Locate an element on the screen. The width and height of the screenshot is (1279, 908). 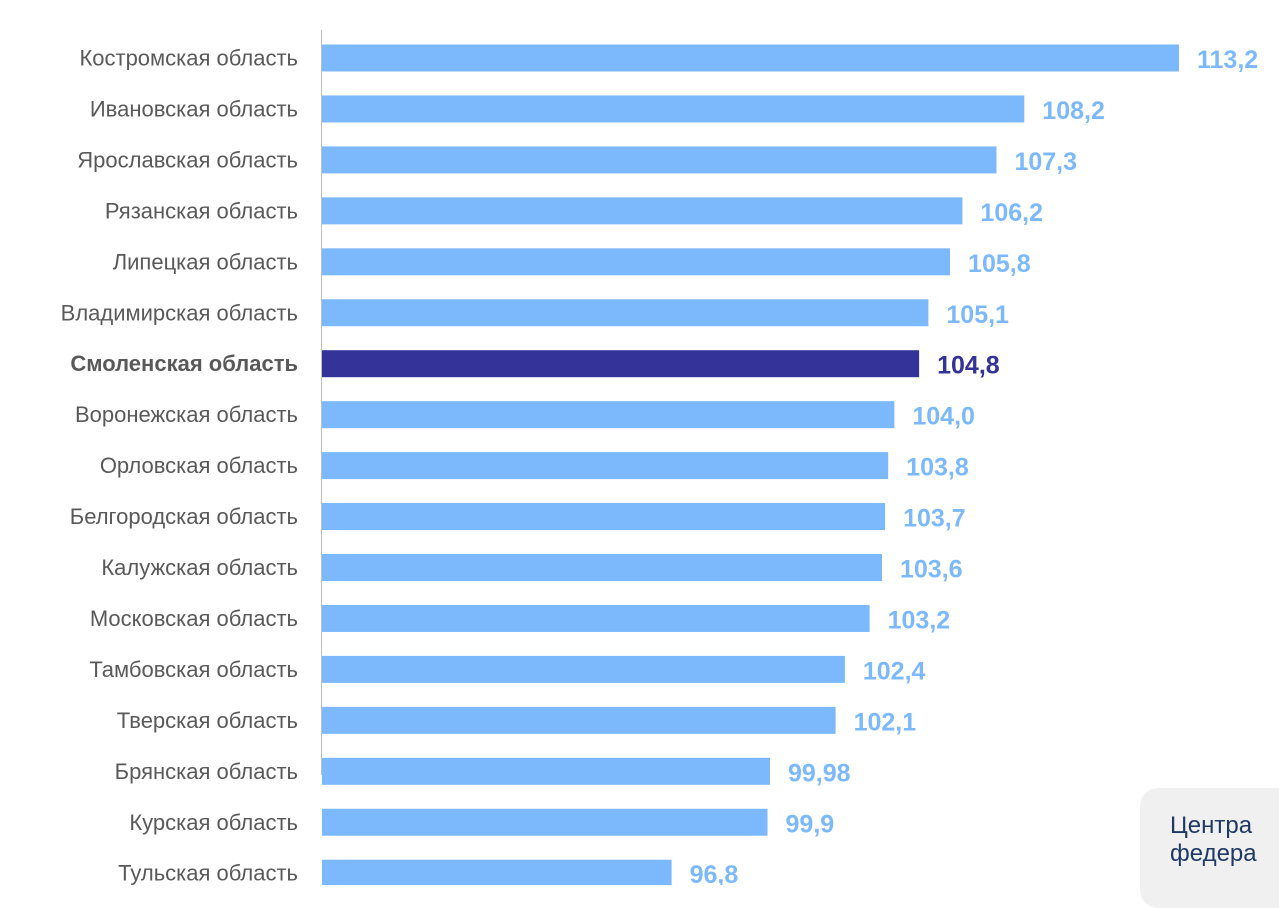
value-label: 107,3 is located at coordinates (1045, 162).